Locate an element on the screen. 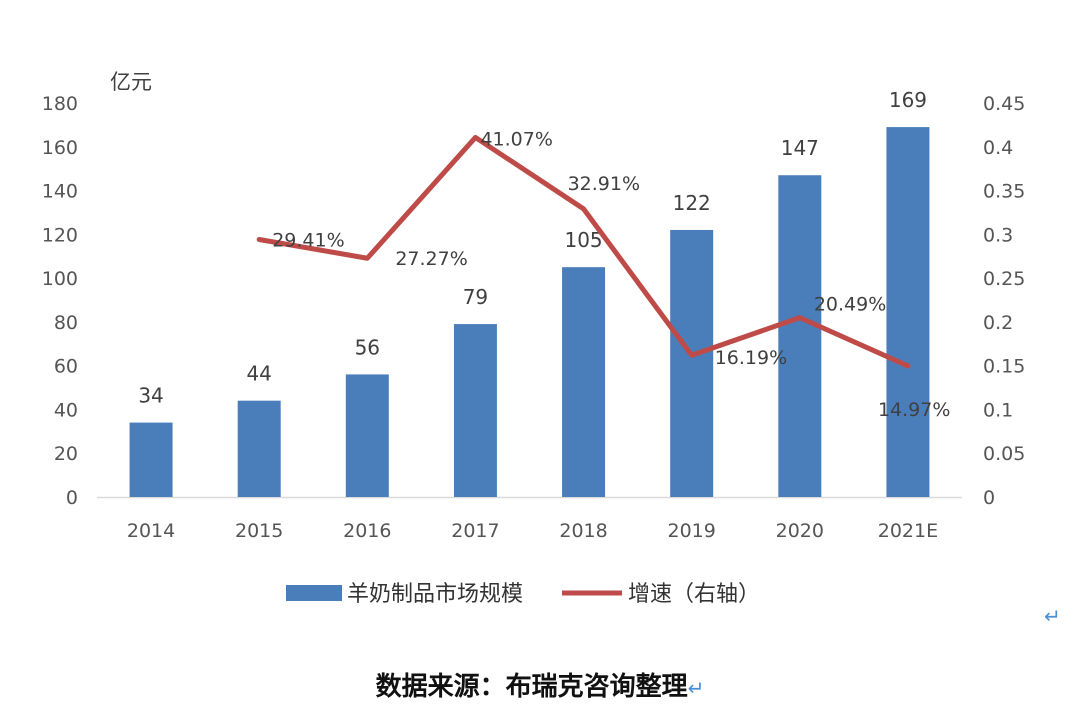 The width and height of the screenshot is (1080, 717). bar-data-label: 147 is located at coordinates (800, 148).